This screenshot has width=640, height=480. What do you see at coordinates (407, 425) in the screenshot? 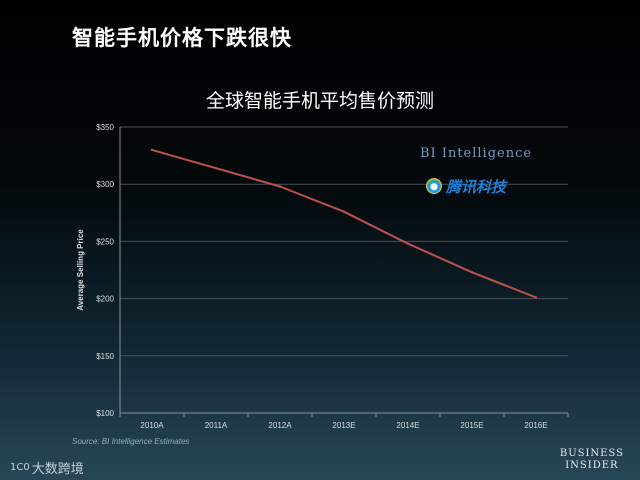
I see `x-tick-label: 2014E` at bounding box center [407, 425].